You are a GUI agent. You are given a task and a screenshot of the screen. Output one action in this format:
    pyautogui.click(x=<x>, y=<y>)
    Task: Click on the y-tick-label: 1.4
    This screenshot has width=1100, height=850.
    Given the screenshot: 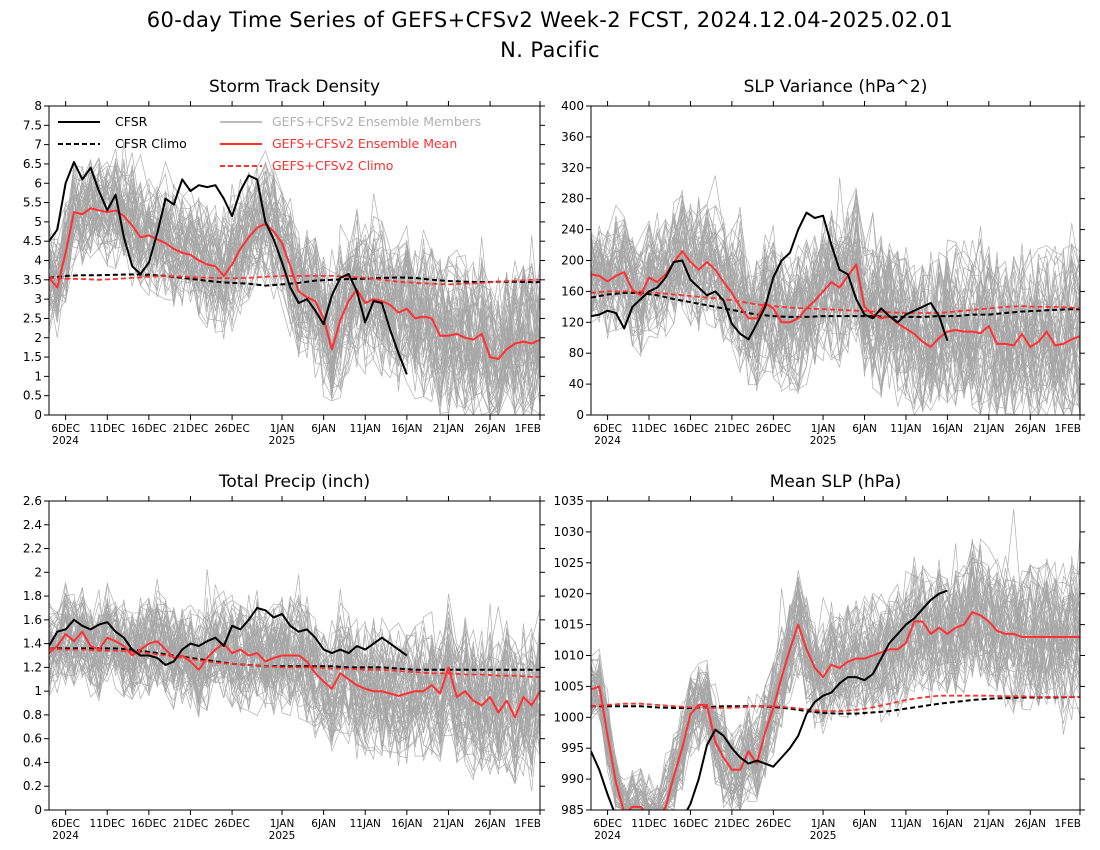 What is the action you would take?
    pyautogui.click(x=32, y=644)
    